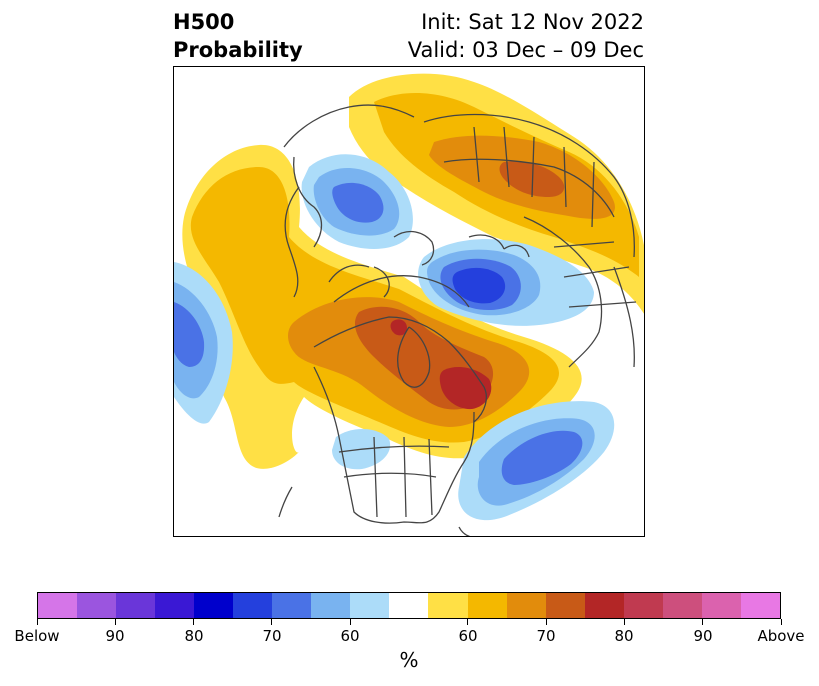 The image size is (819, 686). I want to click on title-valid-range: Valid: 03 Dec – 09 Dec, so click(525, 50).